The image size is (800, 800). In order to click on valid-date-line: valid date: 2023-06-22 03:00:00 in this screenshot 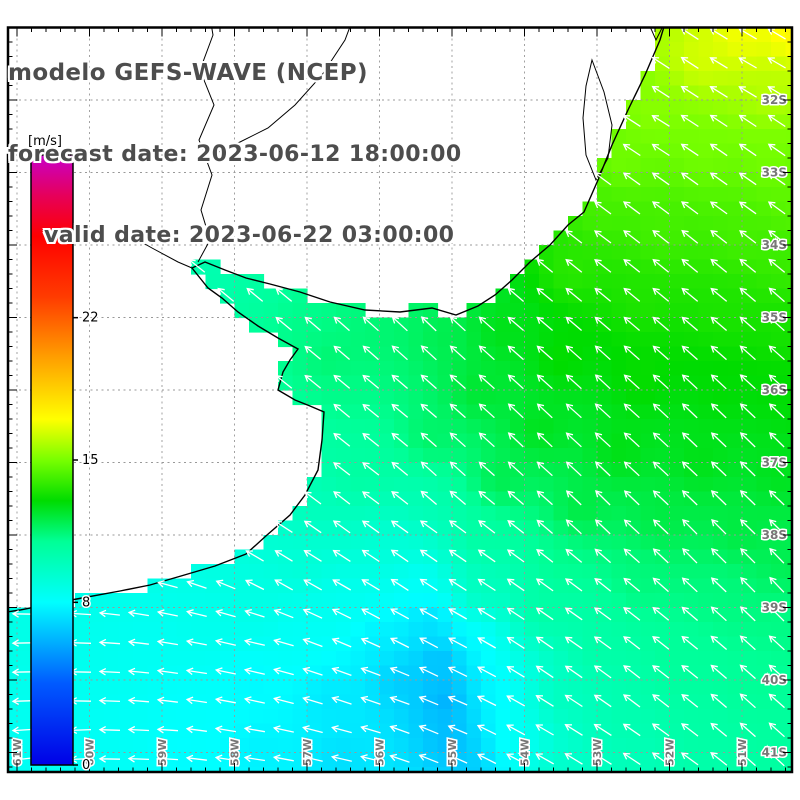, I will do `click(249, 235)`.